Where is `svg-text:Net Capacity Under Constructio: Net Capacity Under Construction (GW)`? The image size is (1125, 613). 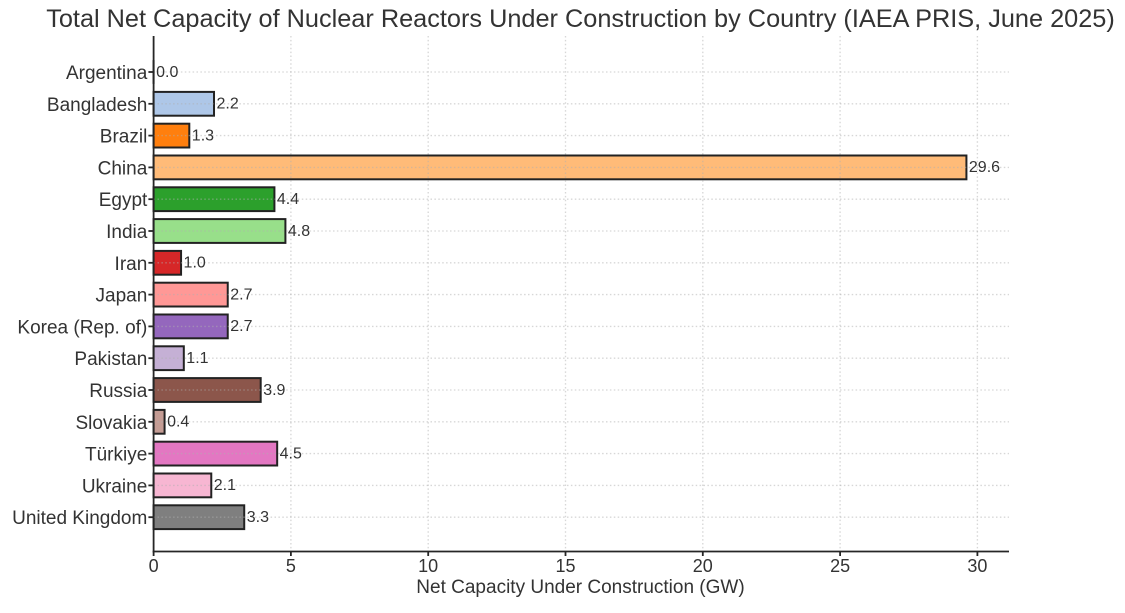 svg-text:Net Capacity Under Constructio: Net Capacity Under Construction (GW) is located at coordinates (580, 587).